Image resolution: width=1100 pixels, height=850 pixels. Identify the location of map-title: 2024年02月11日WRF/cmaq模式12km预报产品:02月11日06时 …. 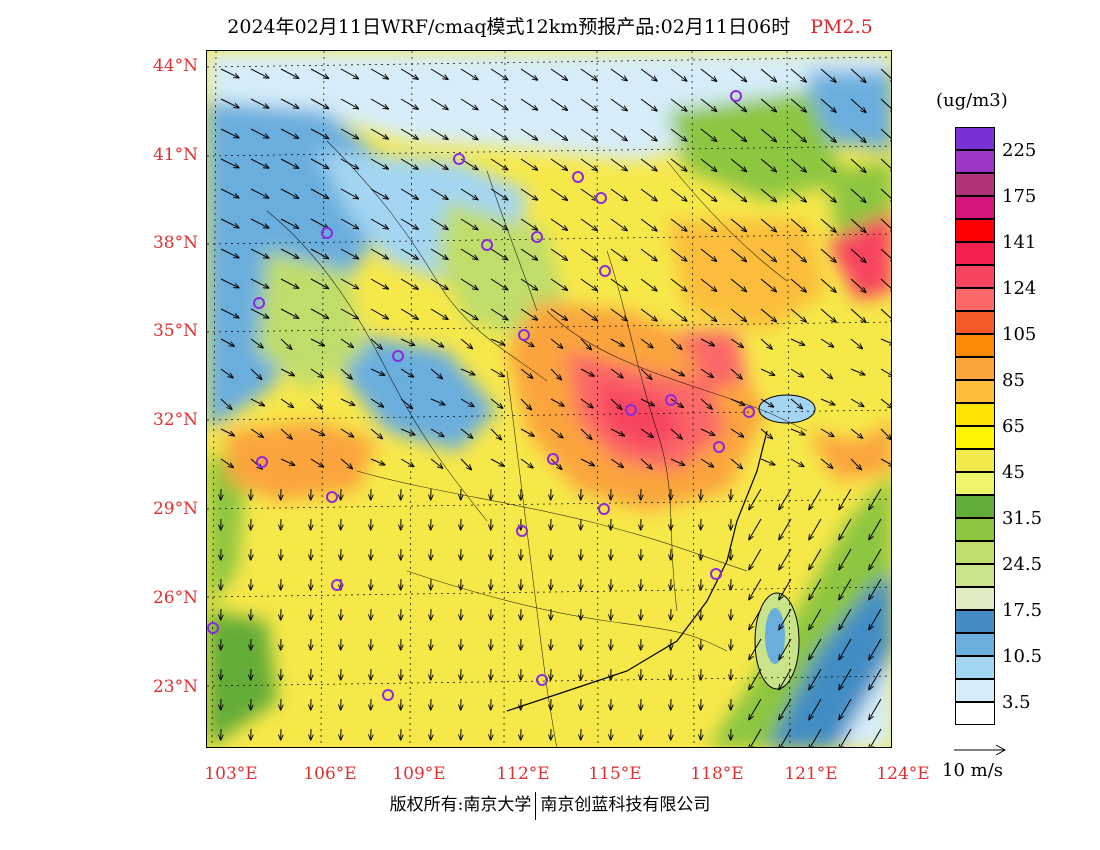
(550, 25).